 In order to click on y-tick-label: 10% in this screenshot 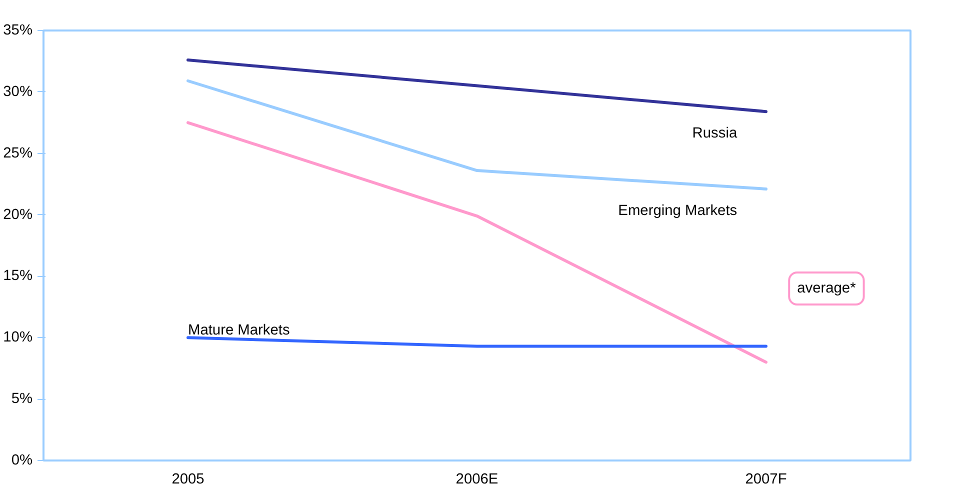, I will do `click(18, 338)`.